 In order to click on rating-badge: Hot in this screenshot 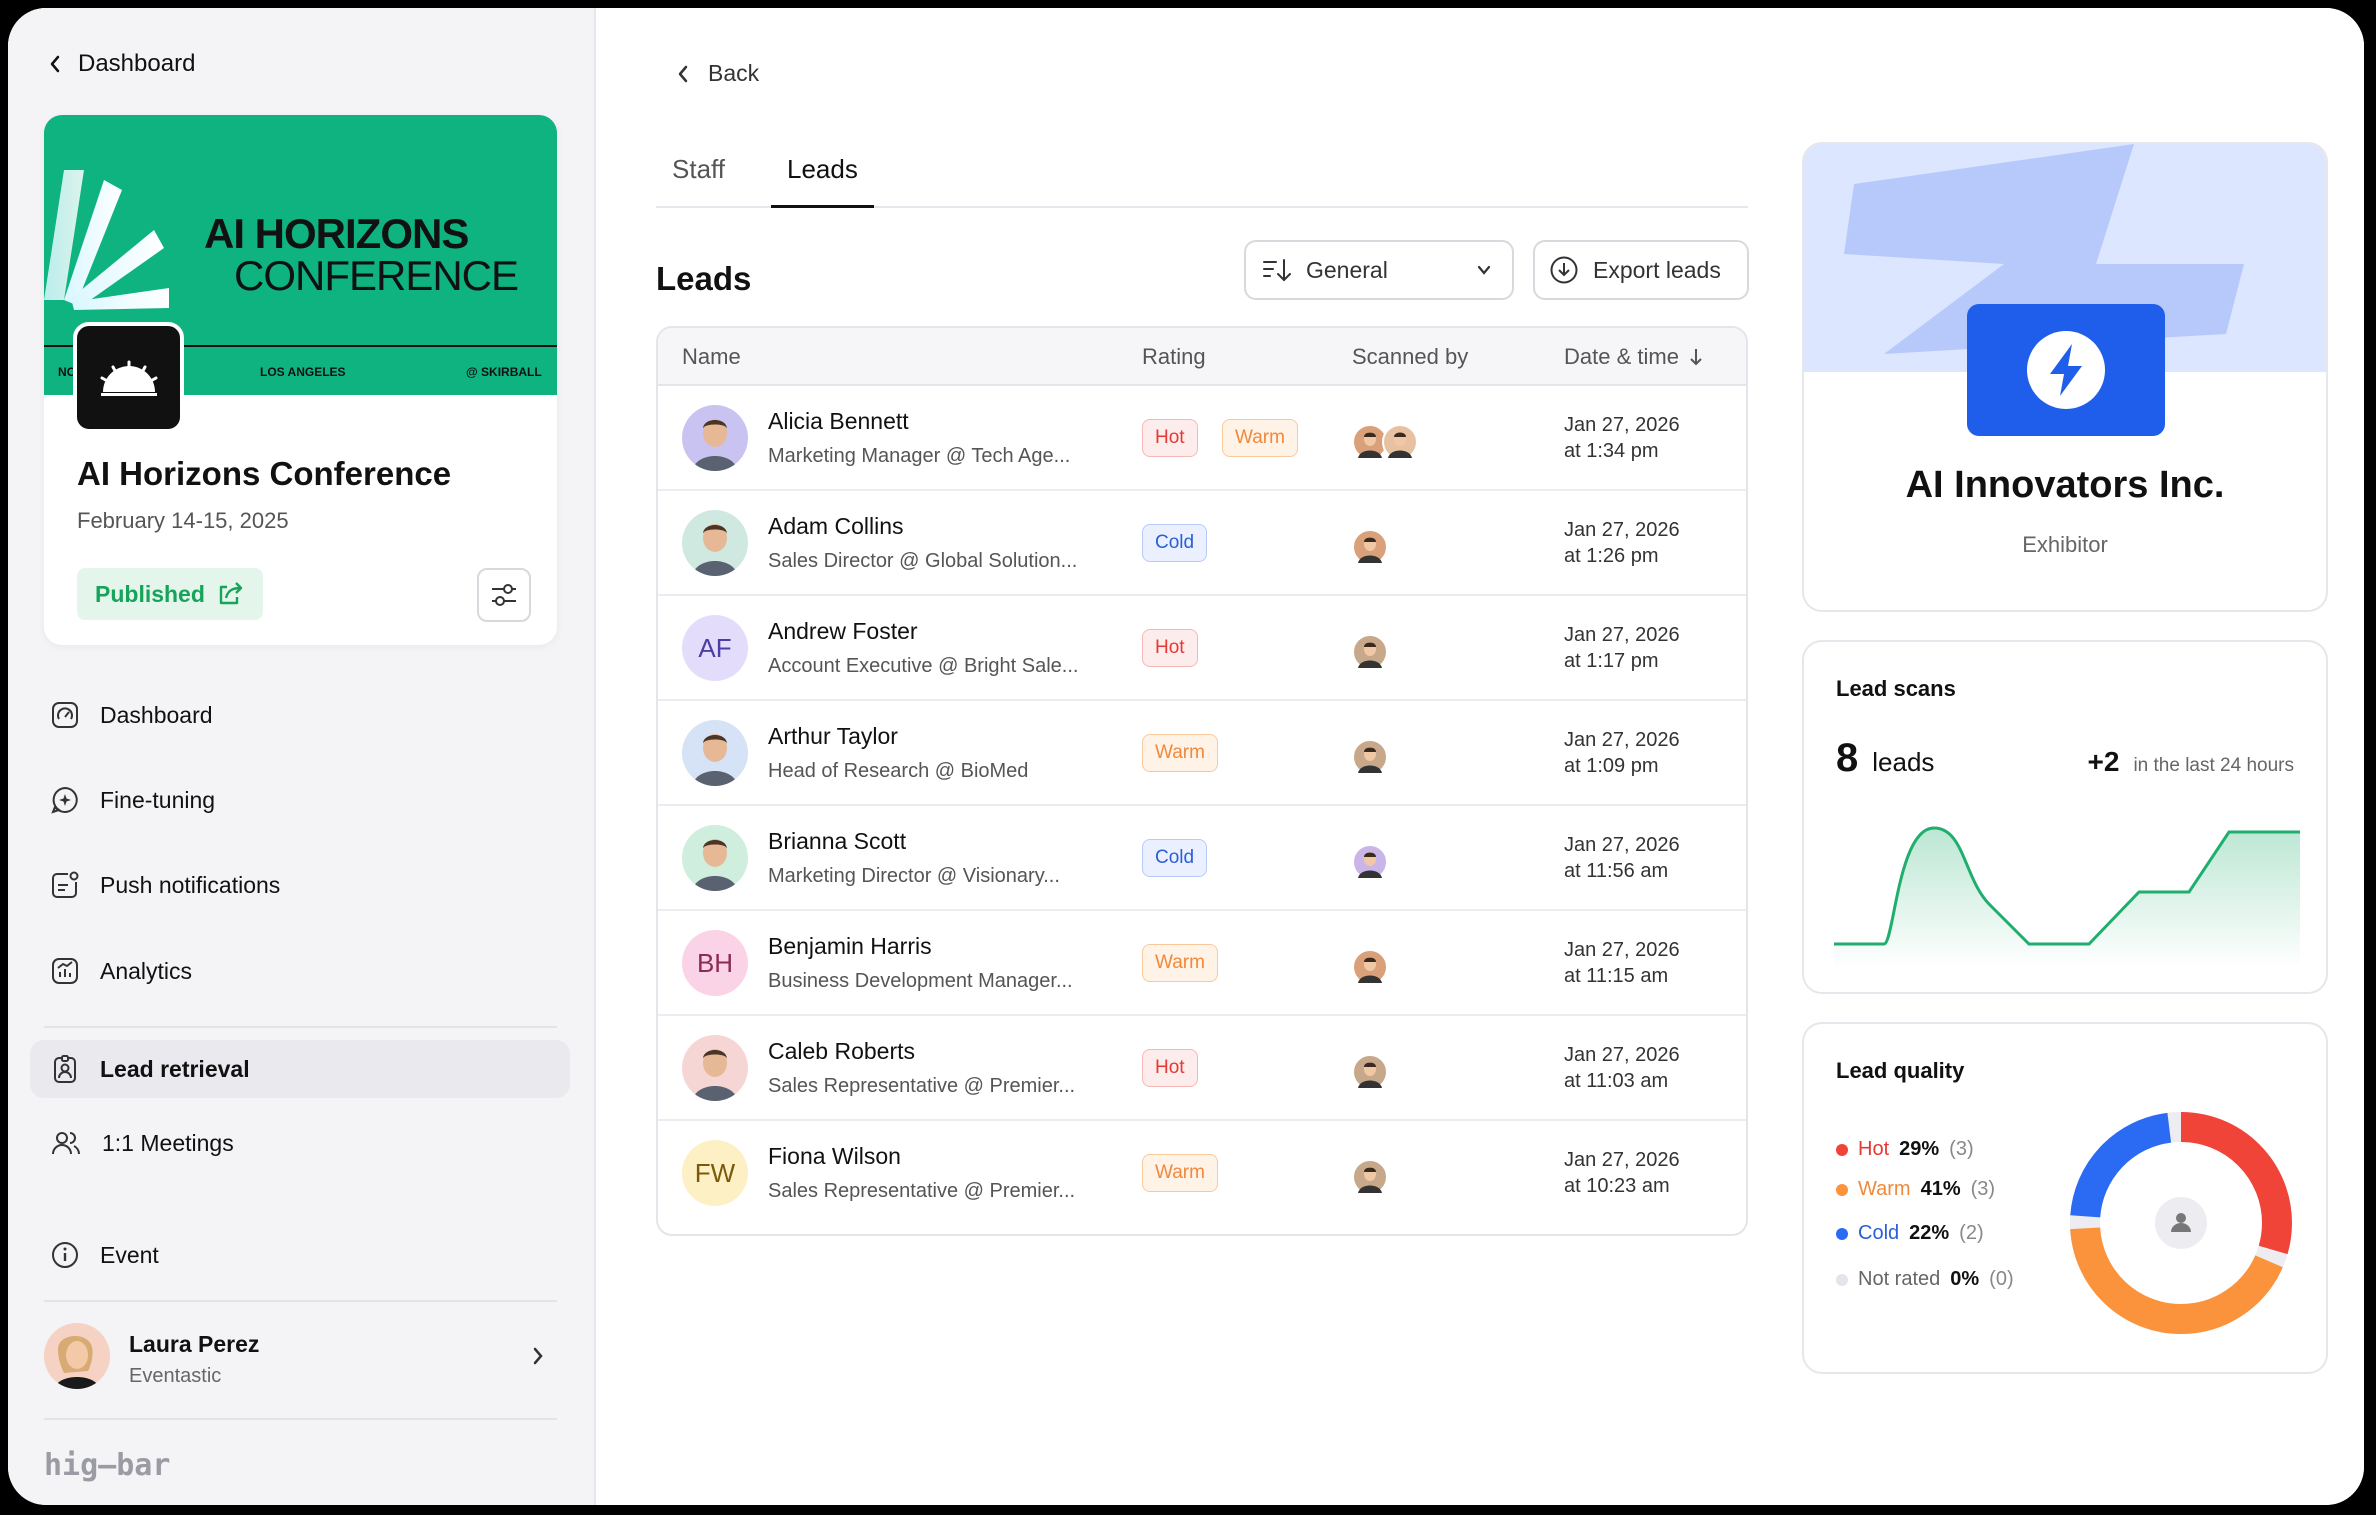, I will do `click(1170, 1068)`.